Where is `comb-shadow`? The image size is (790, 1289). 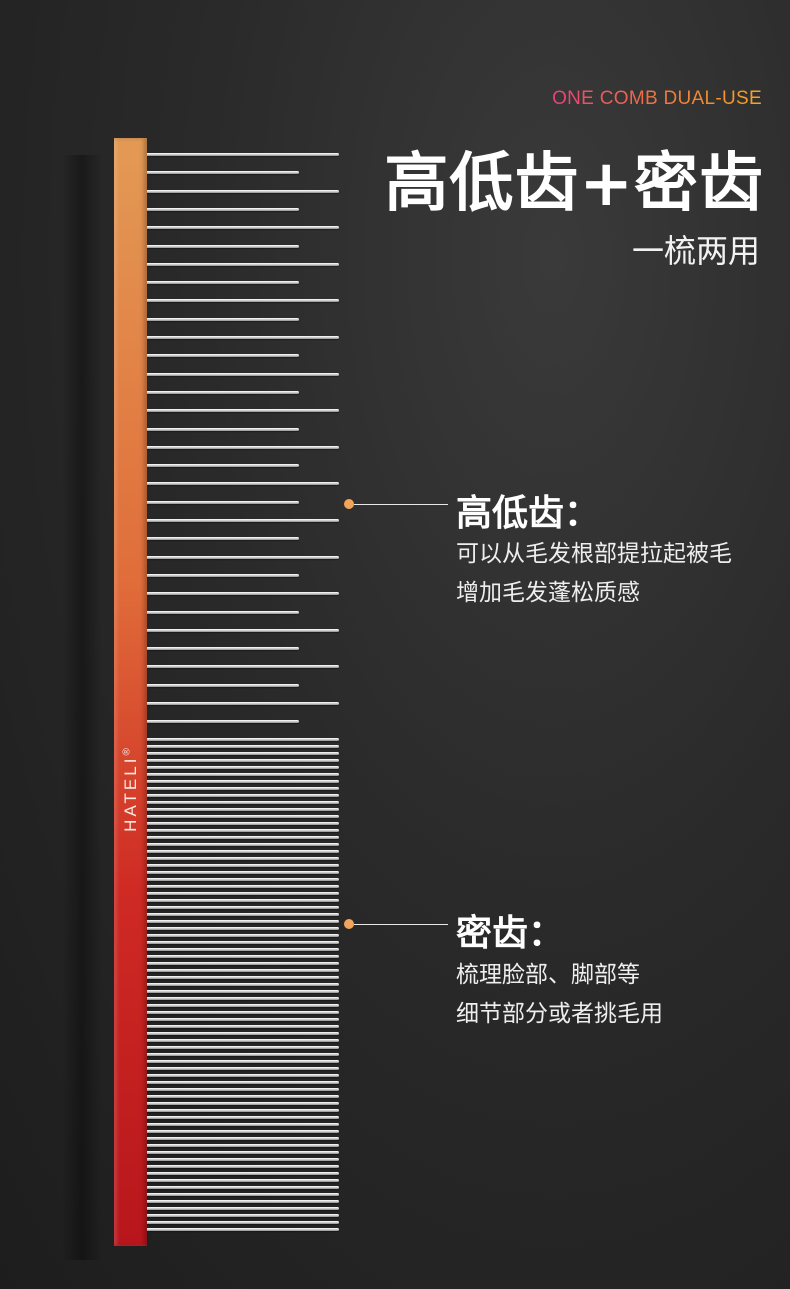 comb-shadow is located at coordinates (82, 707).